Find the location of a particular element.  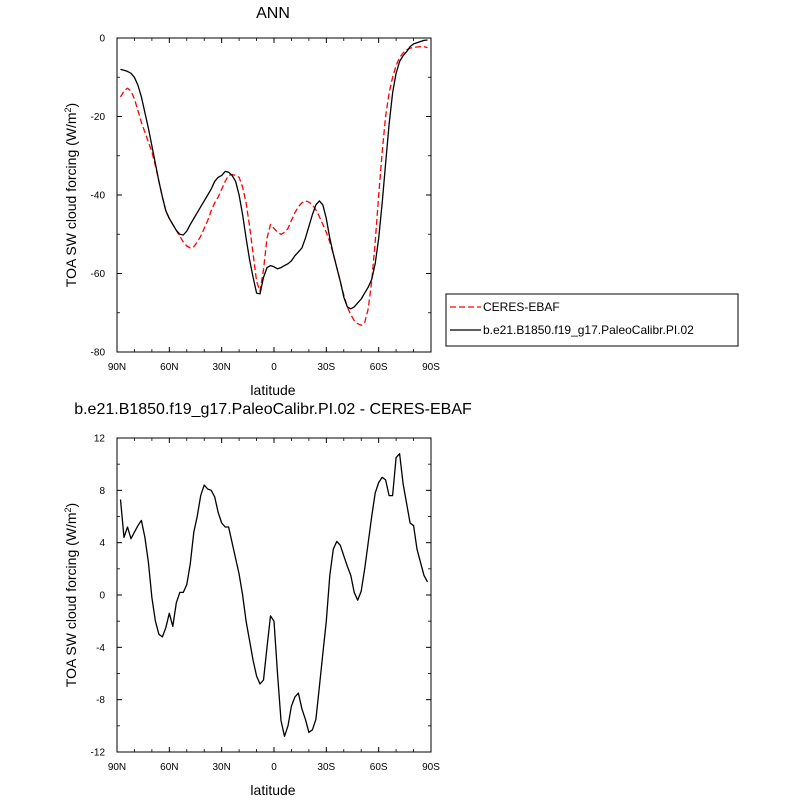

top-x-tick-label: 60S is located at coordinates (379, 367).